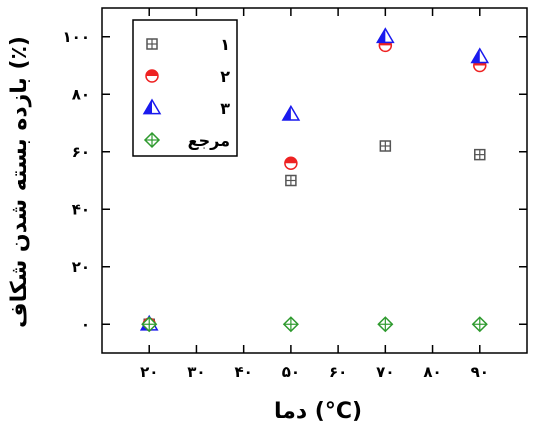 The width and height of the screenshot is (533, 434). What do you see at coordinates (385, 372) in the screenshot?
I see `x-tick-label: ۷۰` at bounding box center [385, 372].